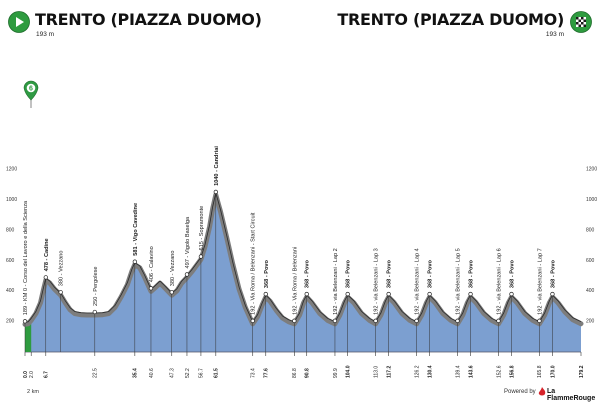 This screenshot has height=402, width=600. Describe the element at coordinates (499, 371) in the screenshot. I see `x-tick-label: 152.6` at that location.